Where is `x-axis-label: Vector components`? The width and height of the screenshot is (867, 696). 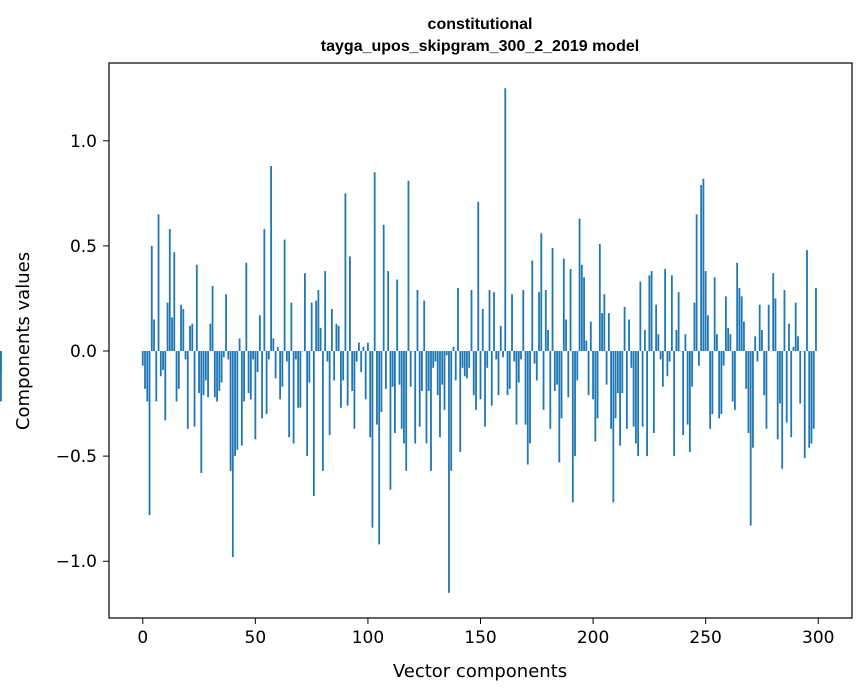 x-axis-label: Vector components is located at coordinates (480, 671).